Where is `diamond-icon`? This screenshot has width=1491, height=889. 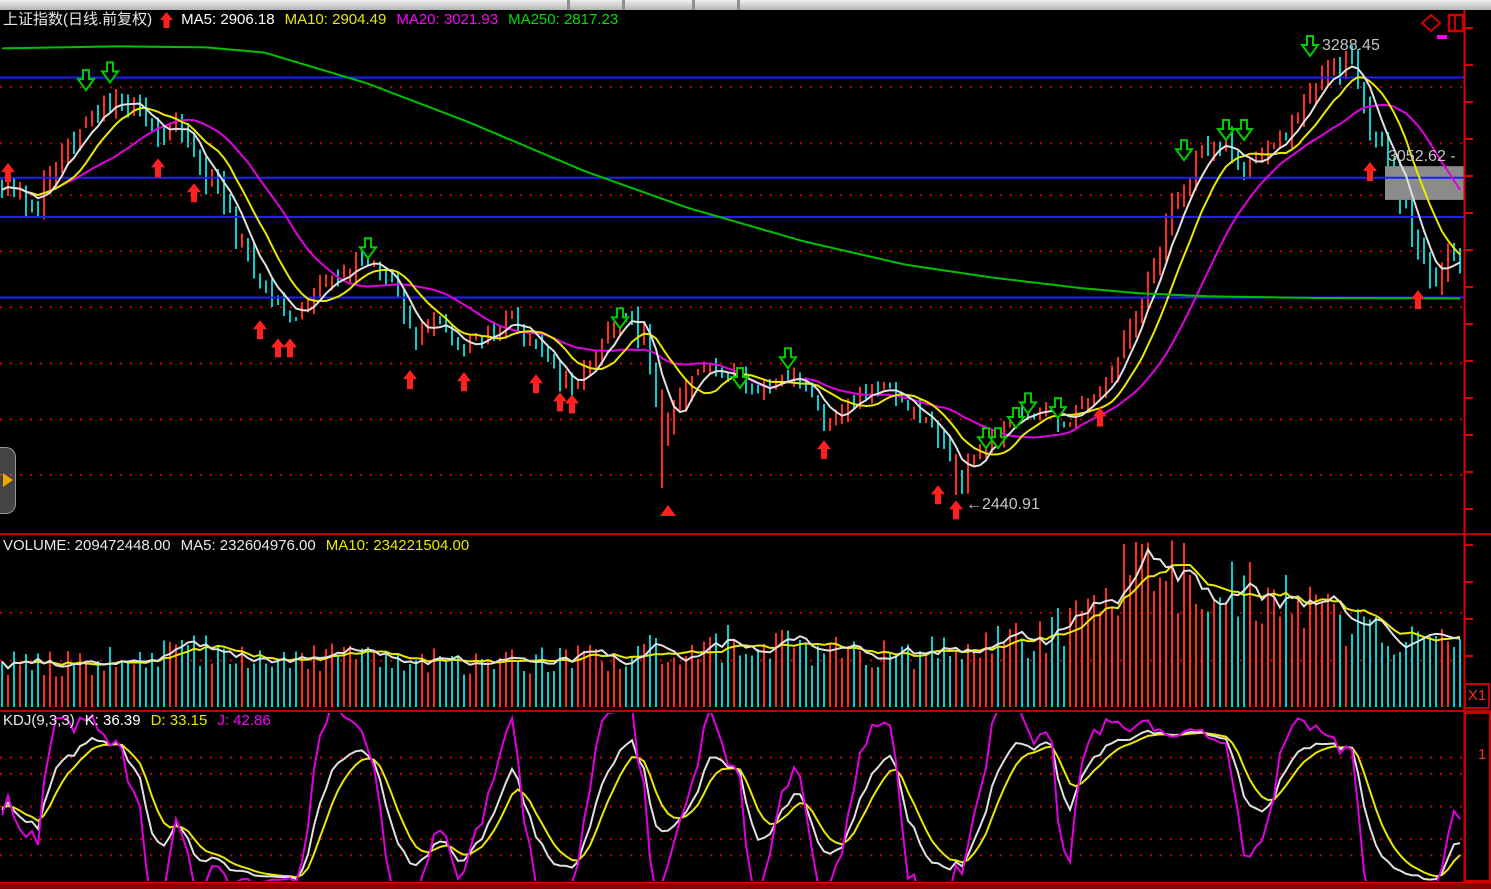 diamond-icon is located at coordinates (1431, 23).